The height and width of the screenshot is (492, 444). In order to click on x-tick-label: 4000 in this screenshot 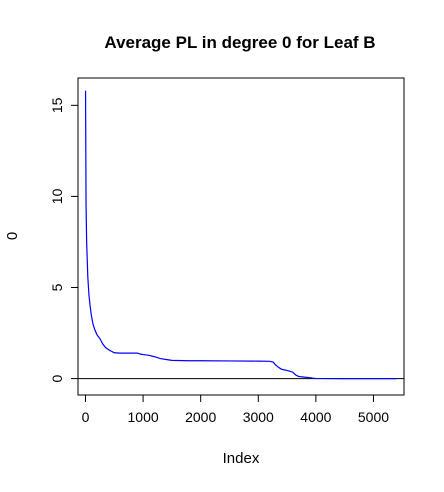, I will do `click(315, 417)`.